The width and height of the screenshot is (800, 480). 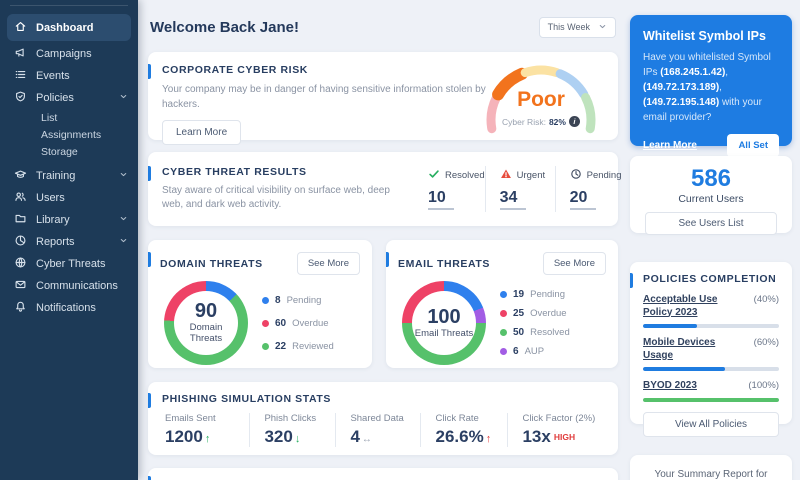 What do you see at coordinates (20, 198) in the screenshot?
I see `users-icon` at bounding box center [20, 198].